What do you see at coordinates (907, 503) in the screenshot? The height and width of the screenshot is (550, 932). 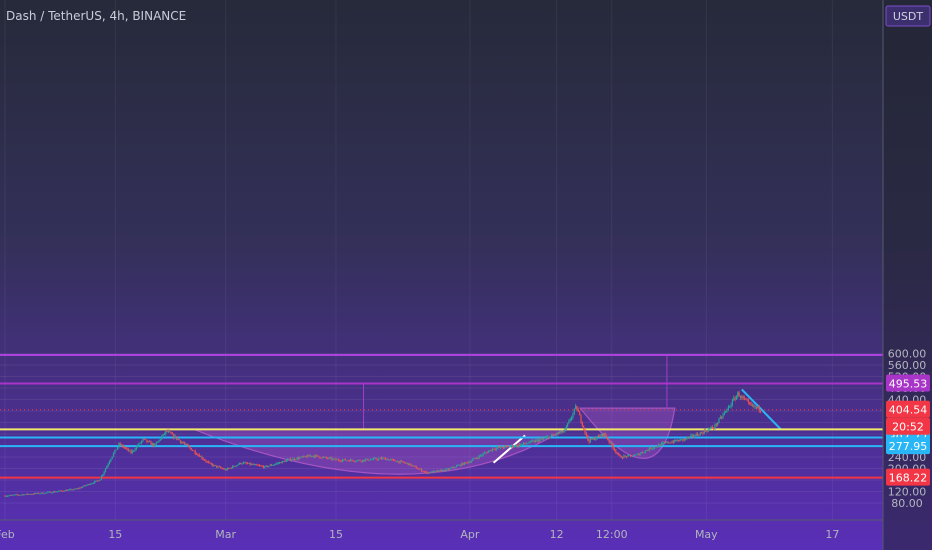 I see `price-tick-label: 80.00` at bounding box center [907, 503].